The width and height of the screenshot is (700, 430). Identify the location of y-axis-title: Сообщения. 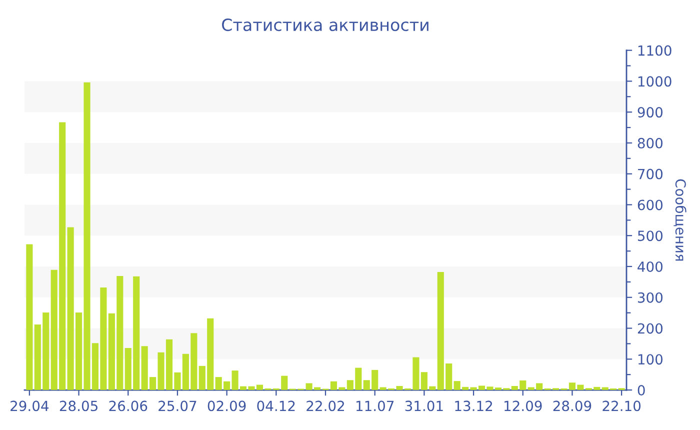
(680, 220).